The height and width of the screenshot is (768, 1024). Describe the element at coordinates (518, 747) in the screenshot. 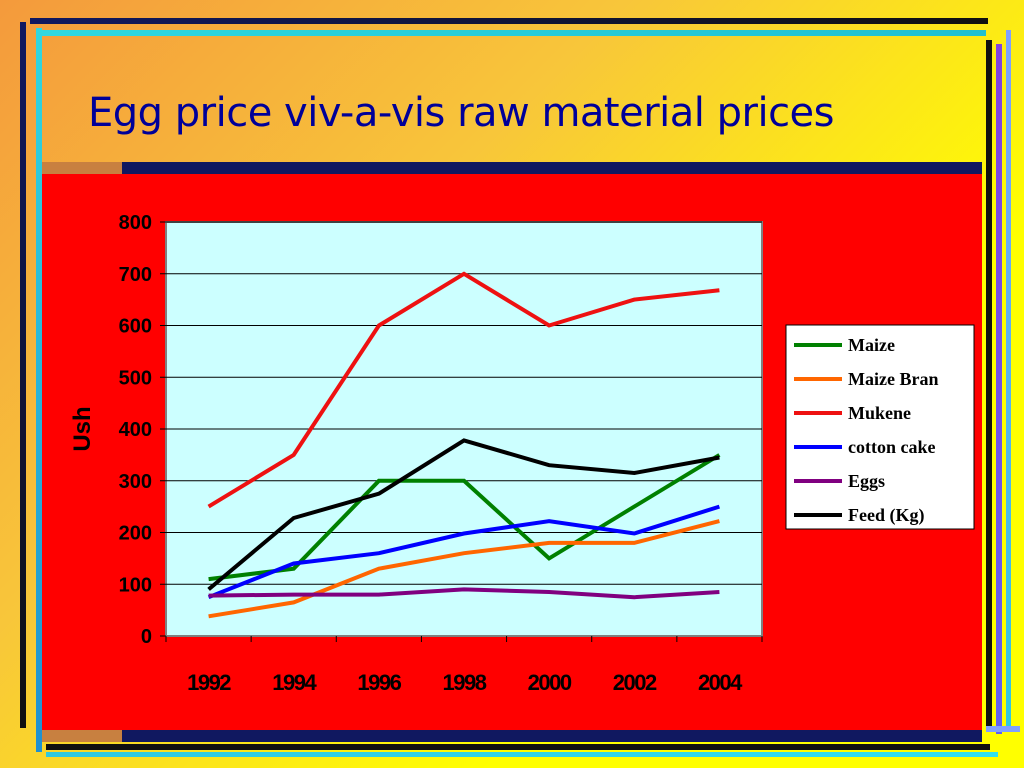

I see `frame-bar-bottom-dark` at that location.